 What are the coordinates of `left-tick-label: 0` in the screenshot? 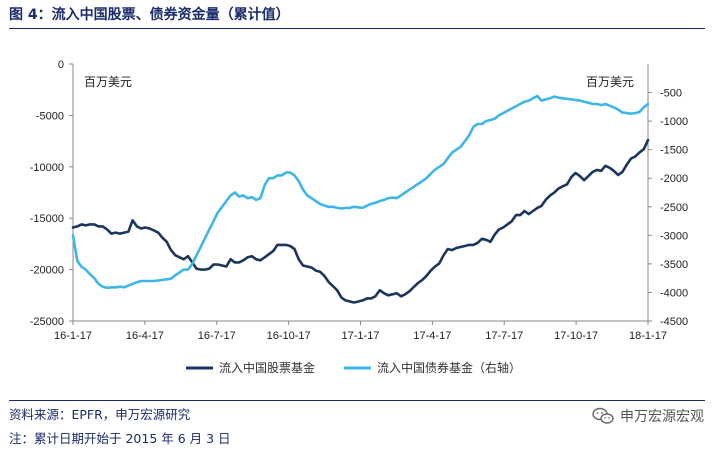 It's located at (61, 65).